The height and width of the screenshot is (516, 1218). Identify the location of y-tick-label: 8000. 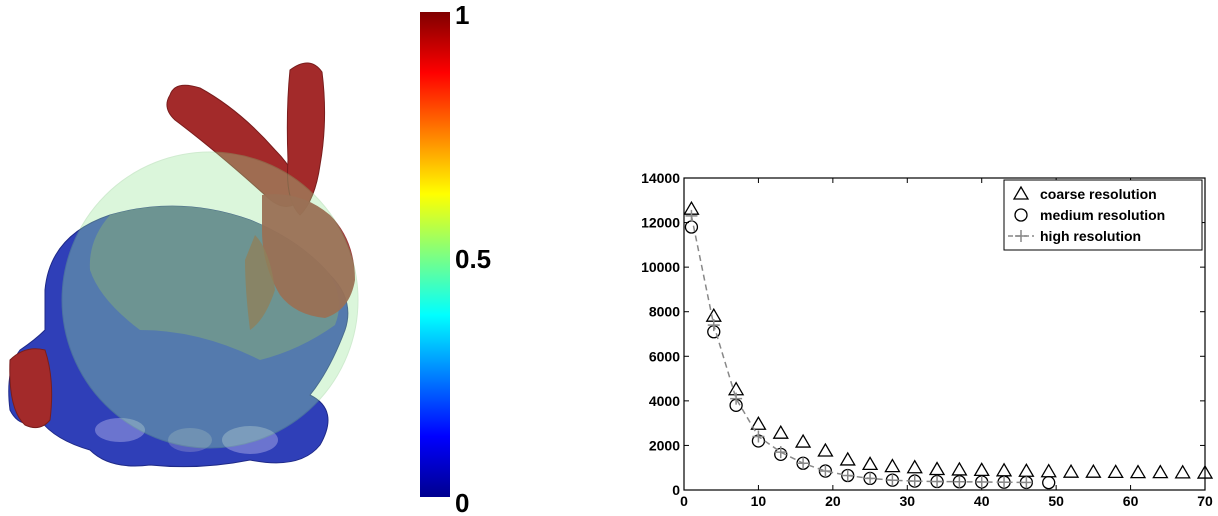
(664, 312).